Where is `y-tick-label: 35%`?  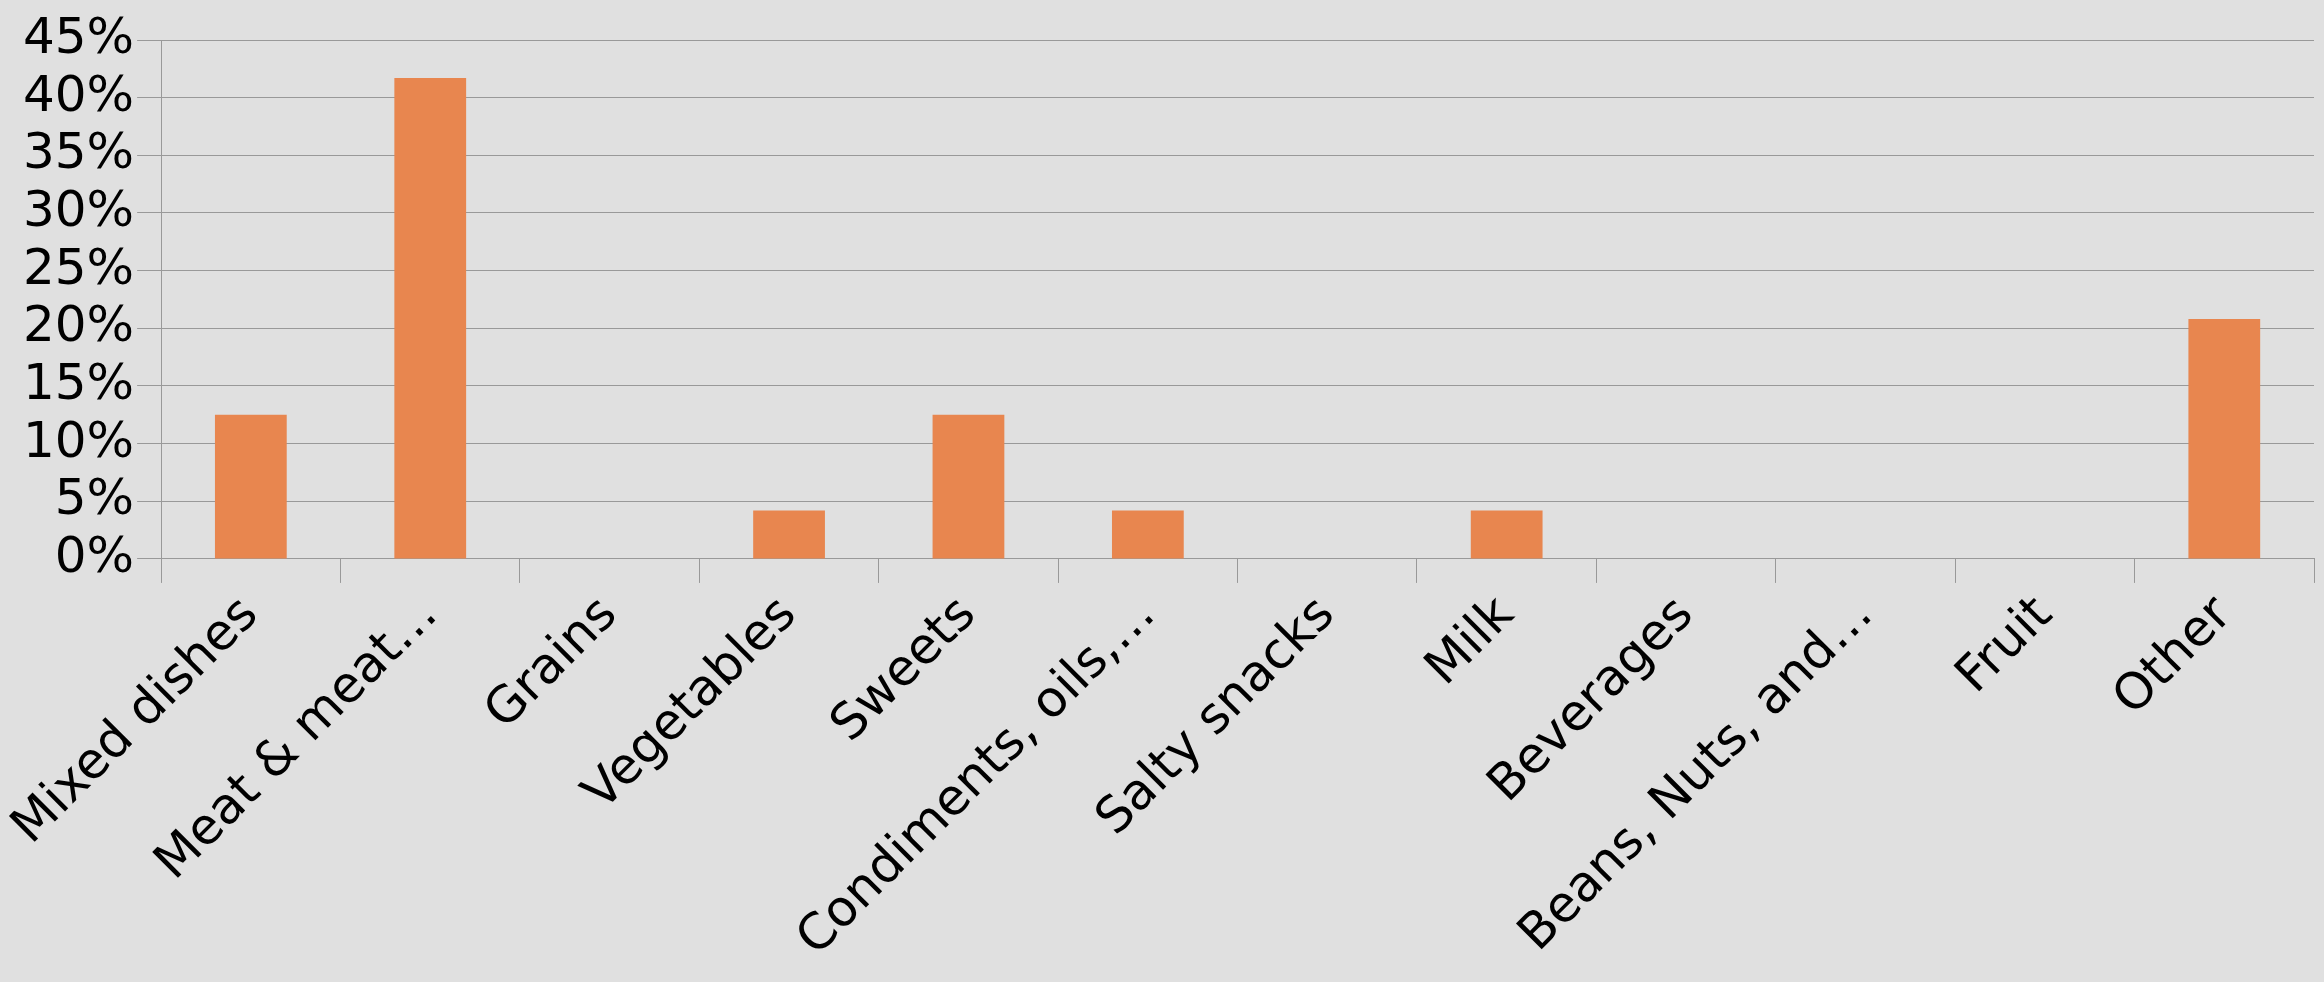
y-tick-label: 35% is located at coordinates (78, 151).